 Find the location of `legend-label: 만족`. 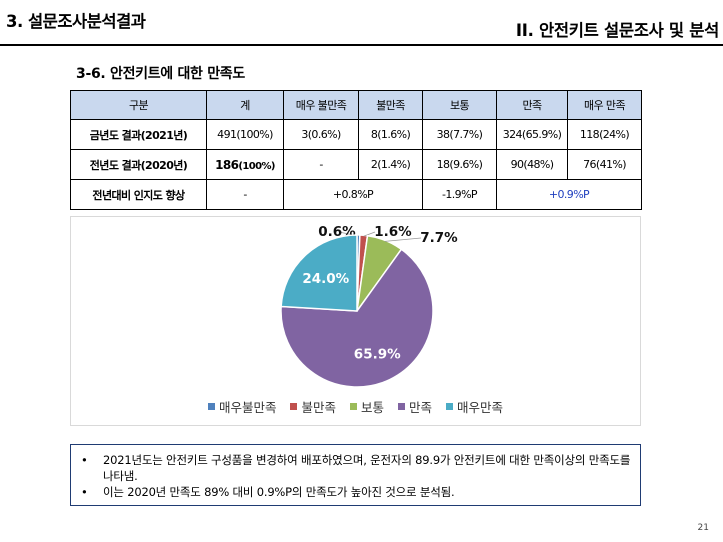

legend-label: 만족 is located at coordinates (421, 407).